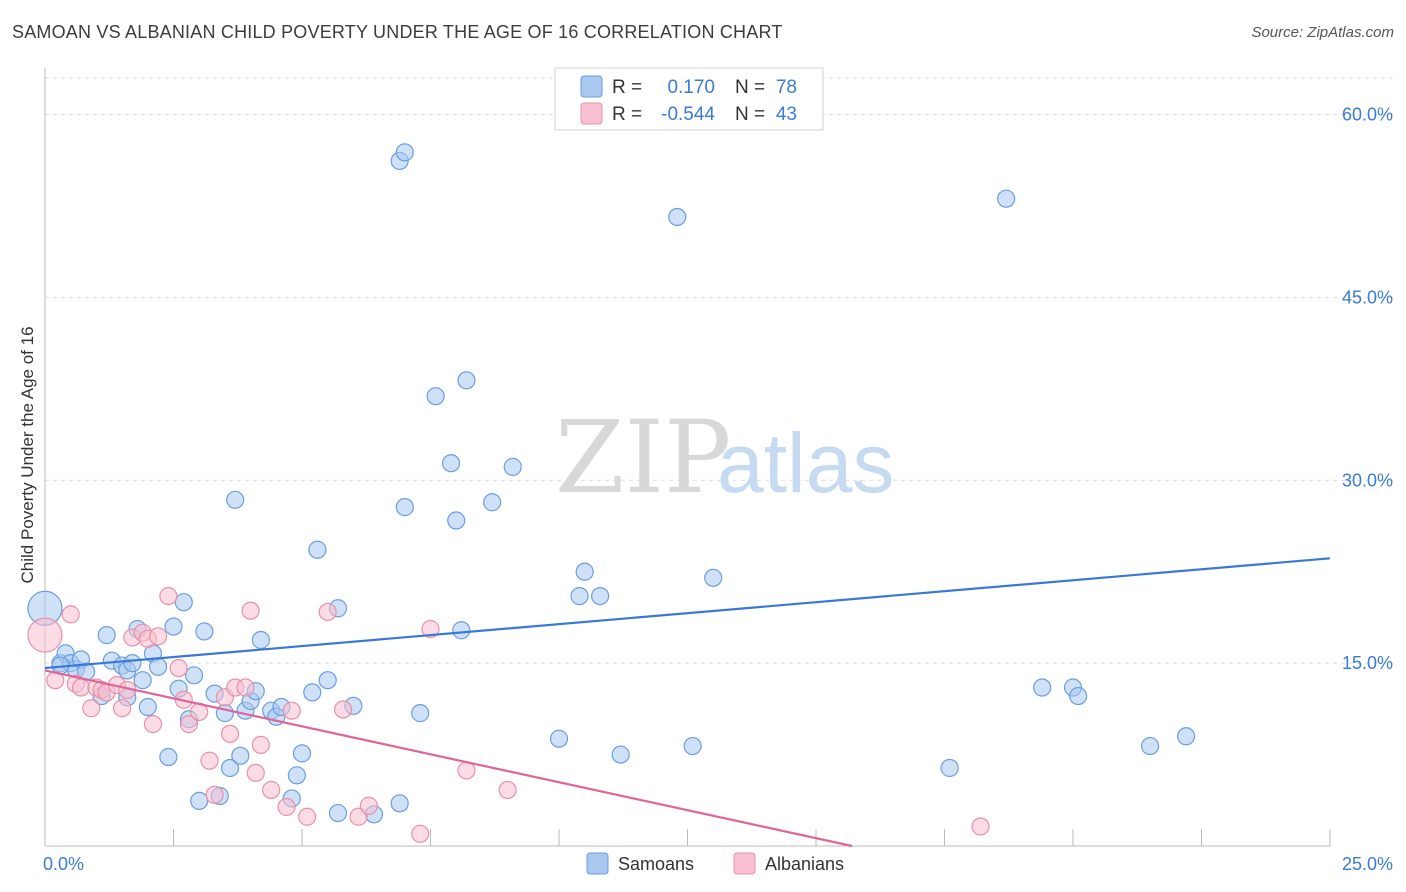  Describe the element at coordinates (627, 87) in the screenshot. I see `legend-r-label-samoans: R =` at that location.